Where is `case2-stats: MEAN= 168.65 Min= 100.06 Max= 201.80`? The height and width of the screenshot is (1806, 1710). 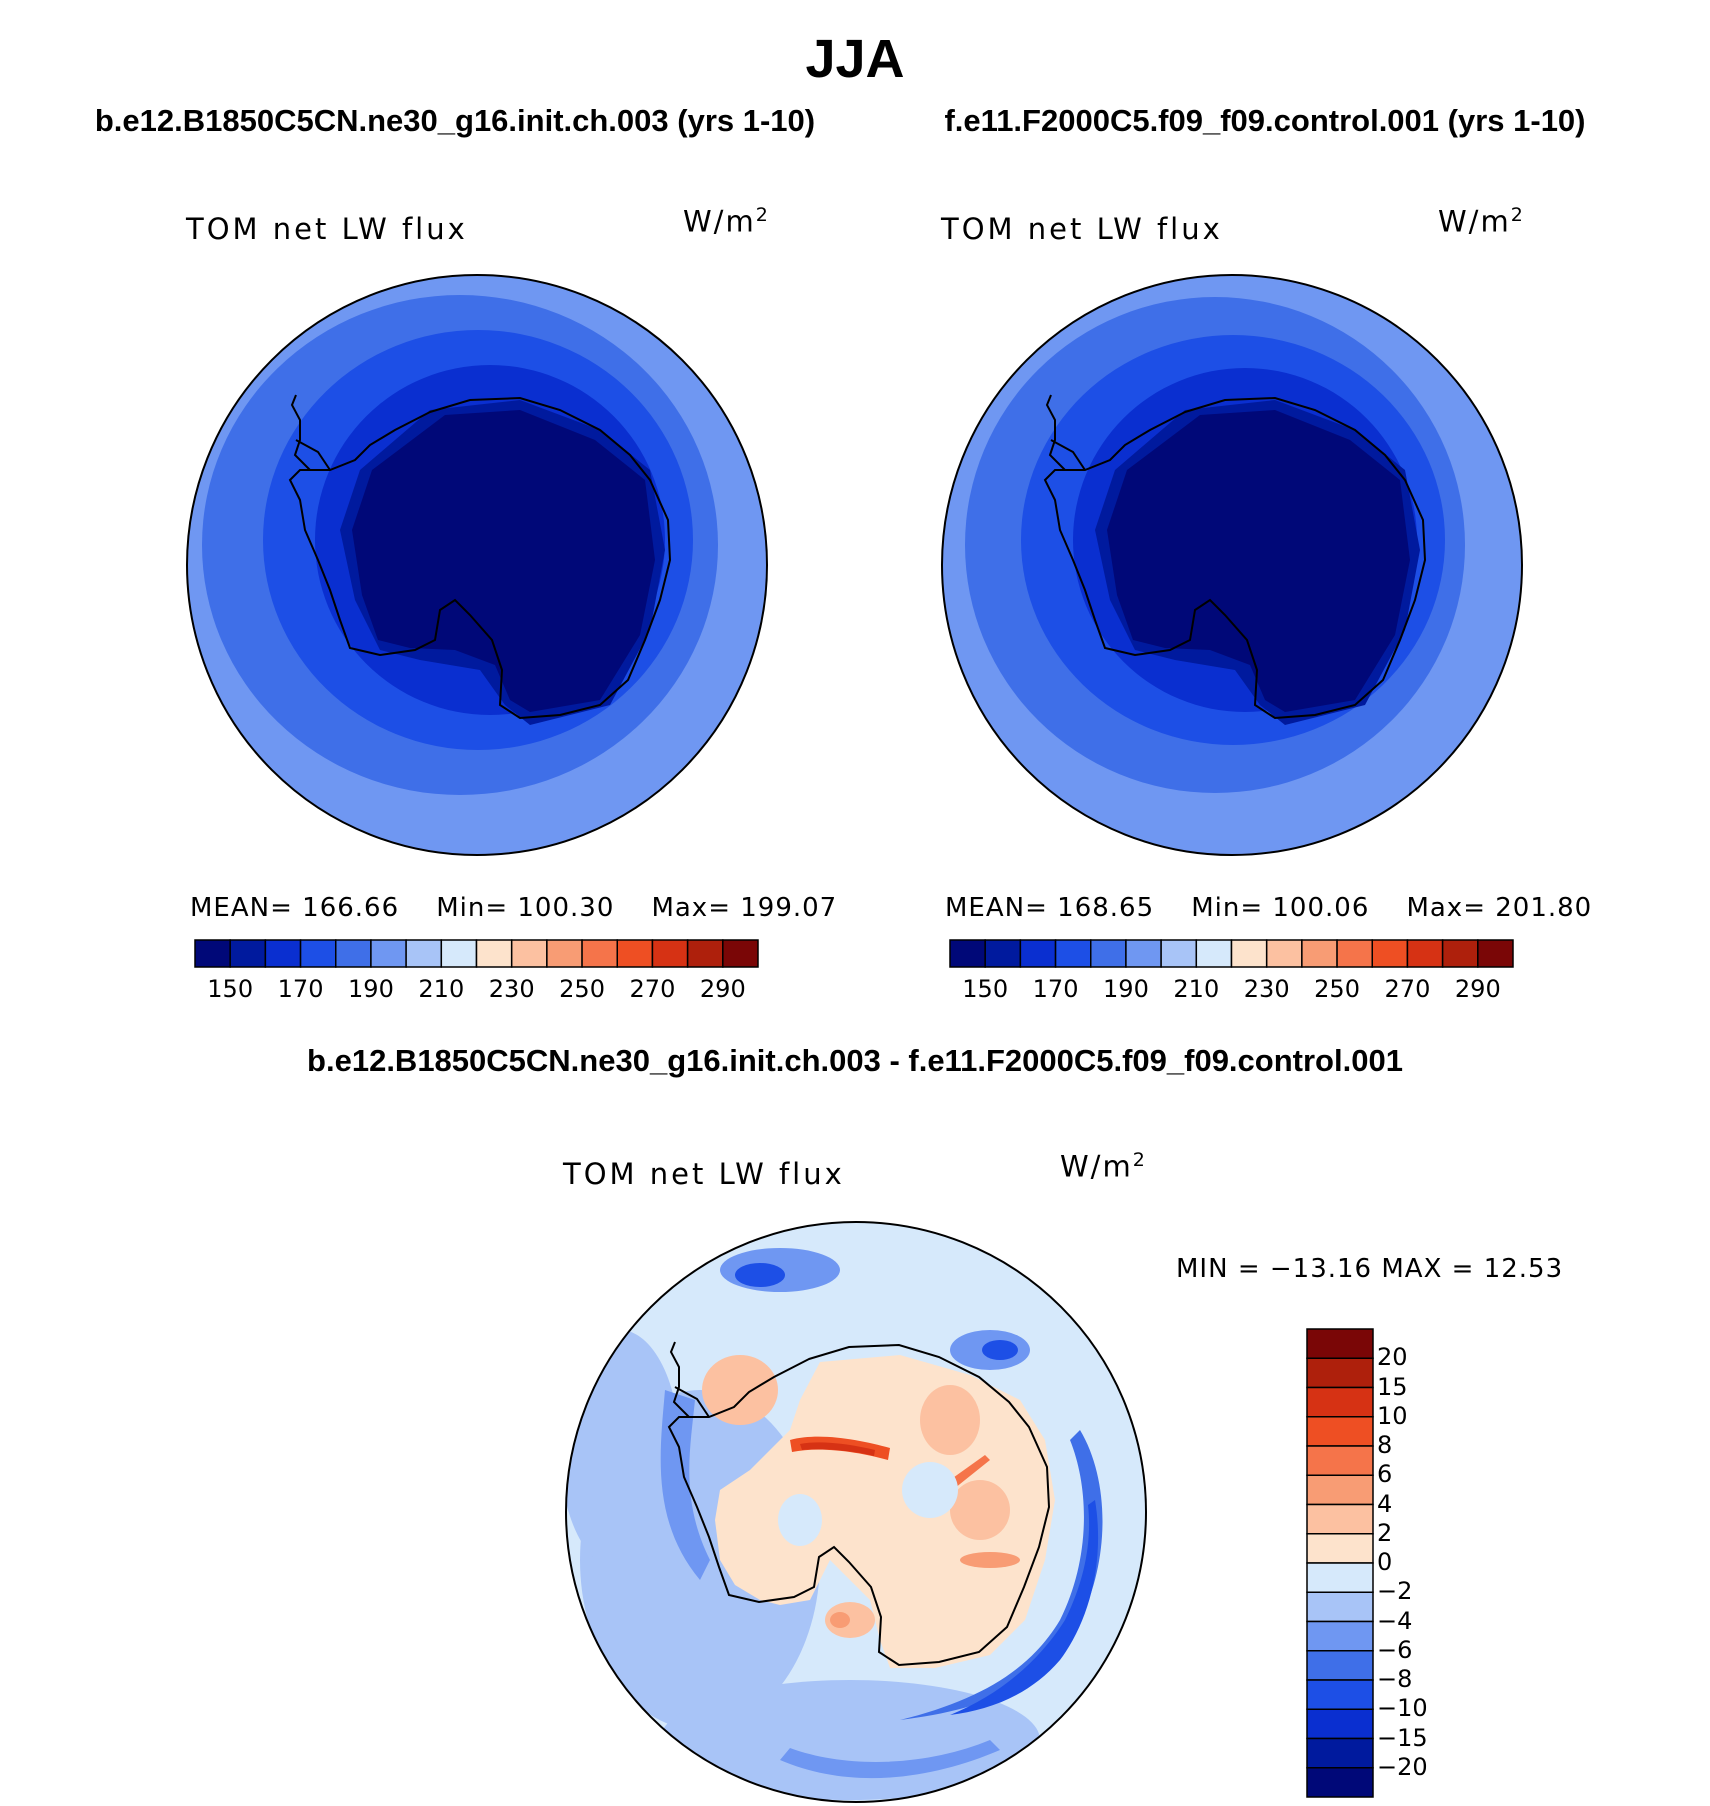 case2-stats: MEAN= 168.65 Min= 100.06 Max= 201.80 is located at coordinates (1269, 908).